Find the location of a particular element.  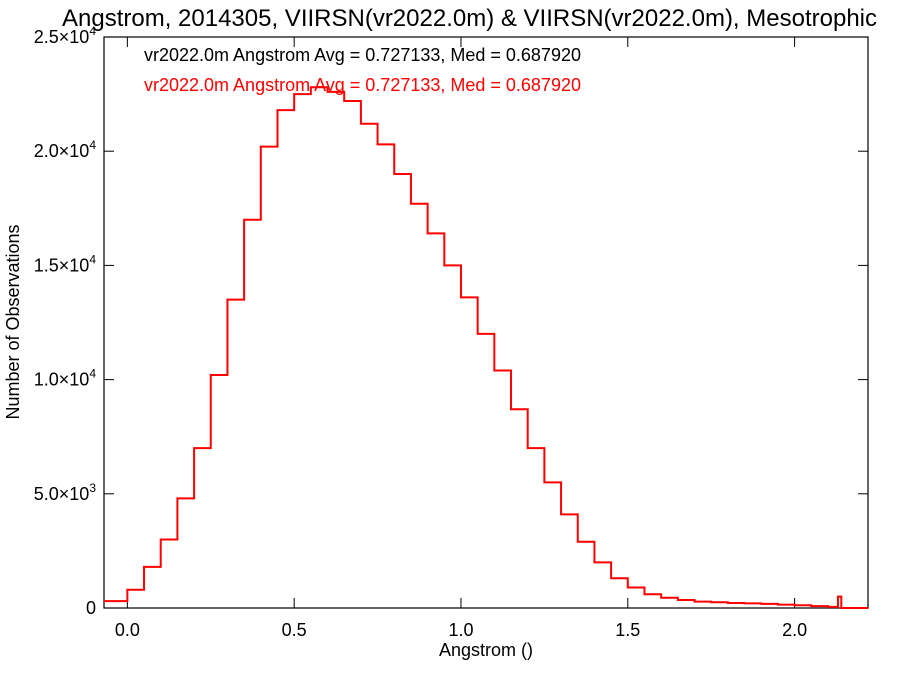

y-tick-label: 1.5×10⁴ is located at coordinates (65, 263).